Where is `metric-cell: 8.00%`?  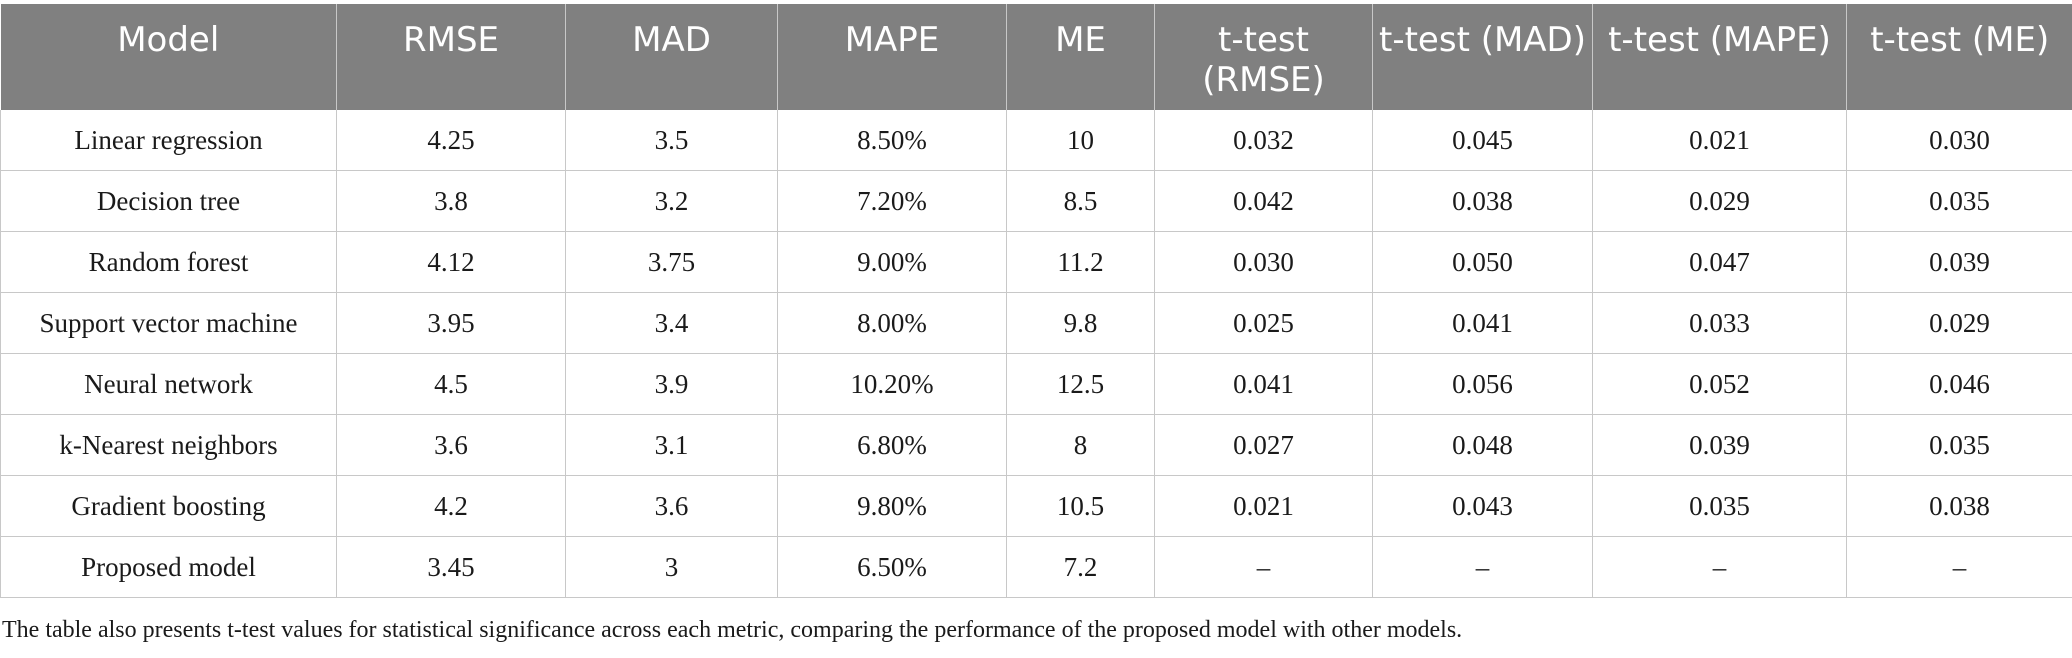 metric-cell: 8.00% is located at coordinates (892, 323).